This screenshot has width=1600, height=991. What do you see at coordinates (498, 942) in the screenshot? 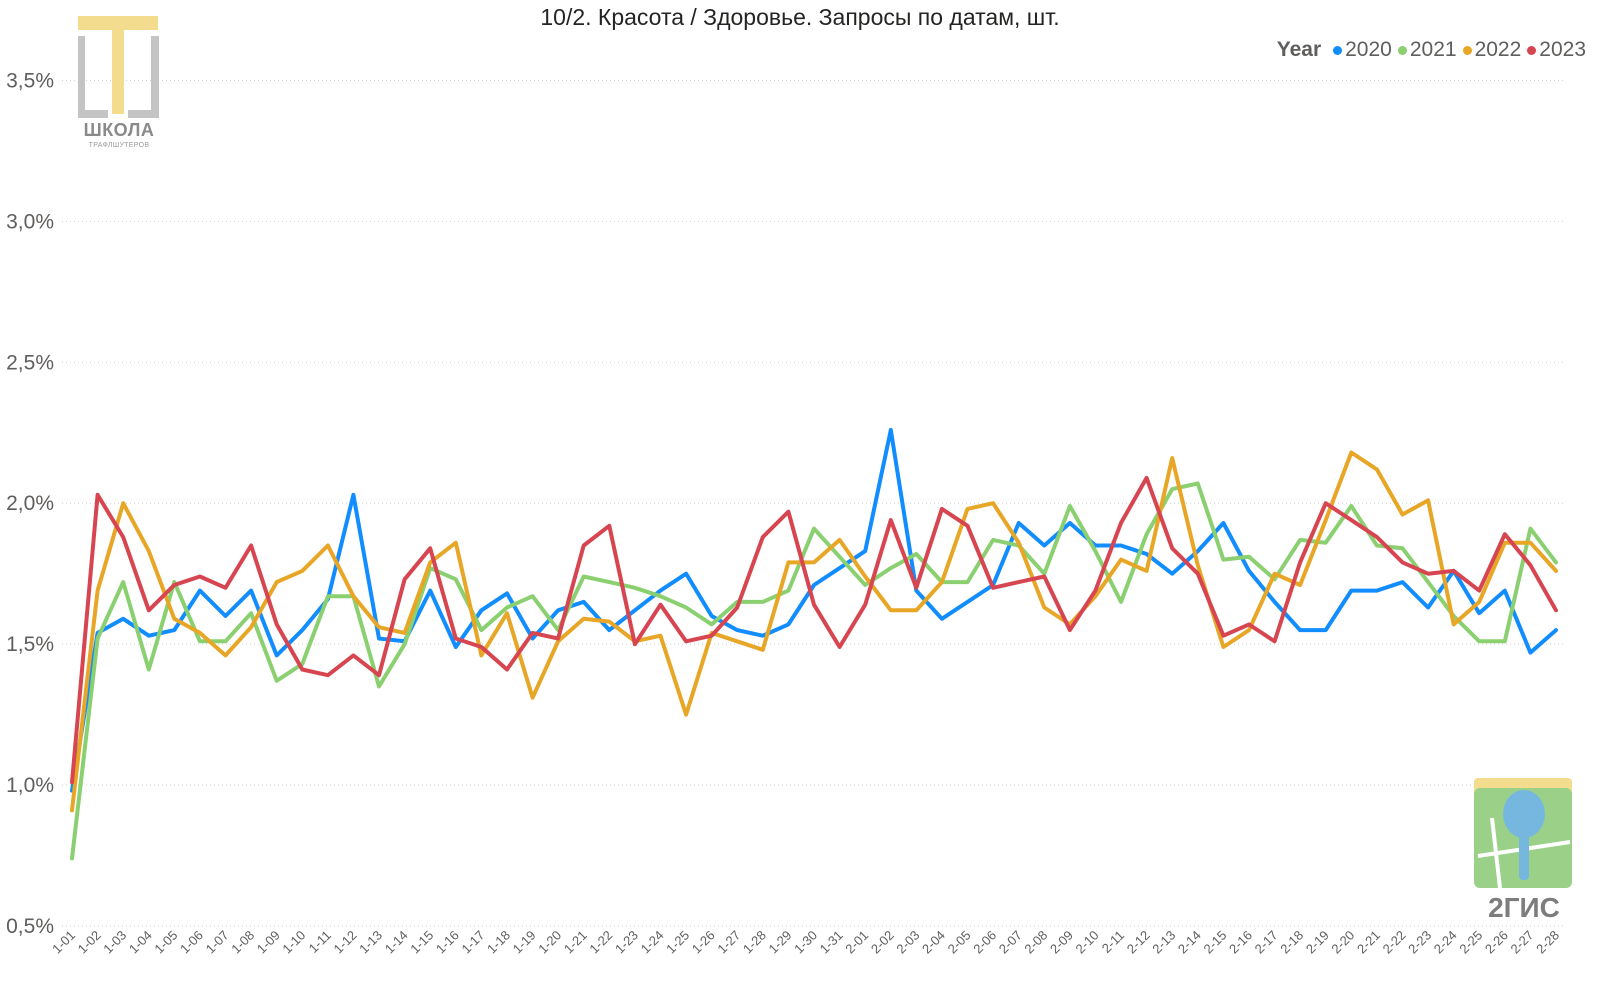
I see `x-tick-label: 1-18` at bounding box center [498, 942].